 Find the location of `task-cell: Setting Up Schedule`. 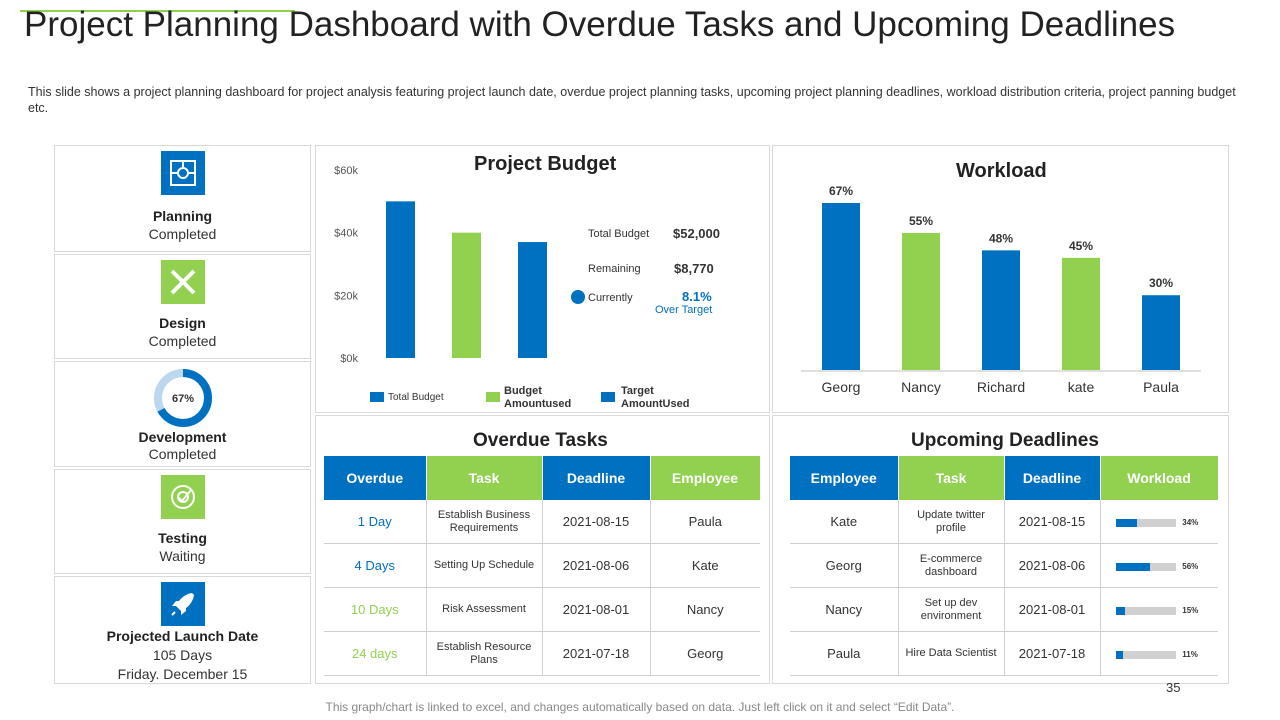

task-cell: Setting Up Schedule is located at coordinates (484, 565).